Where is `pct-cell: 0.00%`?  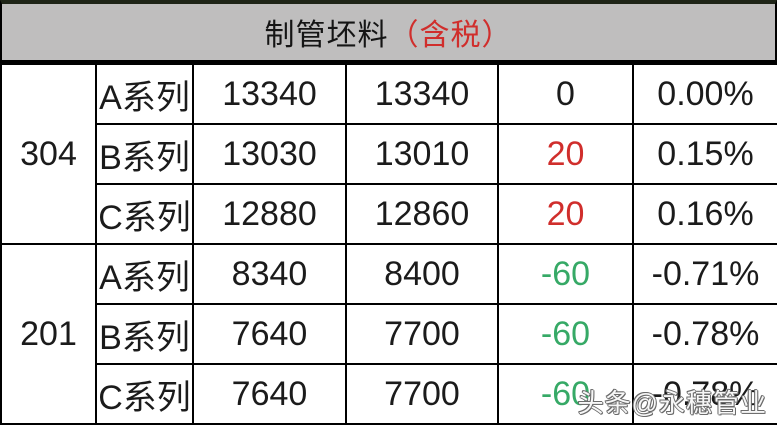 pct-cell: 0.00% is located at coordinates (704, 94).